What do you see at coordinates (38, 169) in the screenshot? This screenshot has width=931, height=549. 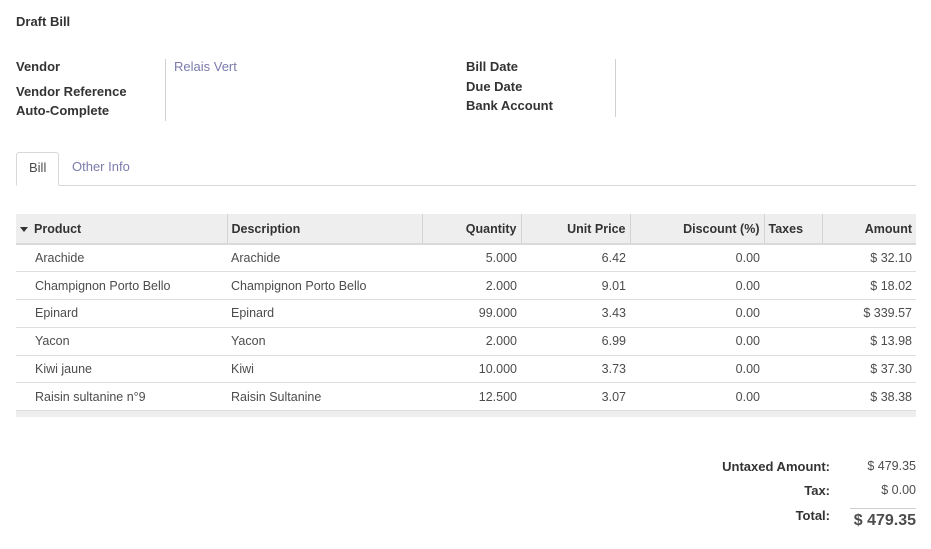 I see `tab-bill: Bill` at bounding box center [38, 169].